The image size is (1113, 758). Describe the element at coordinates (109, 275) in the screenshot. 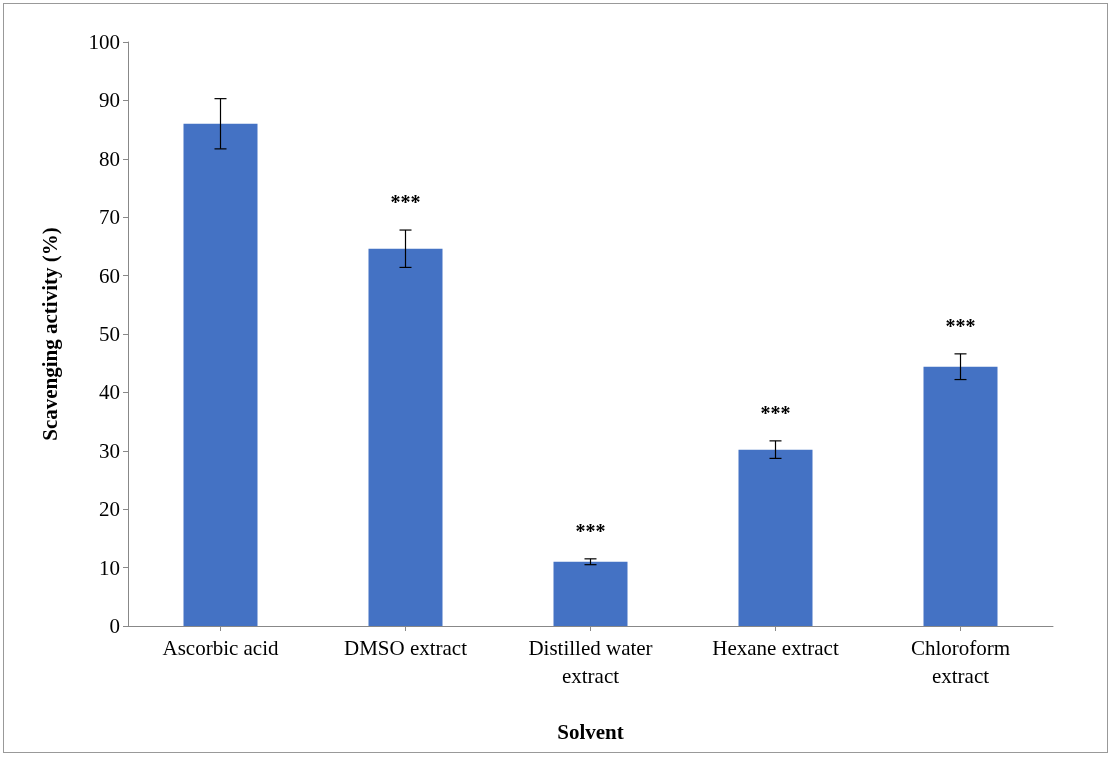

I see `y-tick-label: 60` at that location.